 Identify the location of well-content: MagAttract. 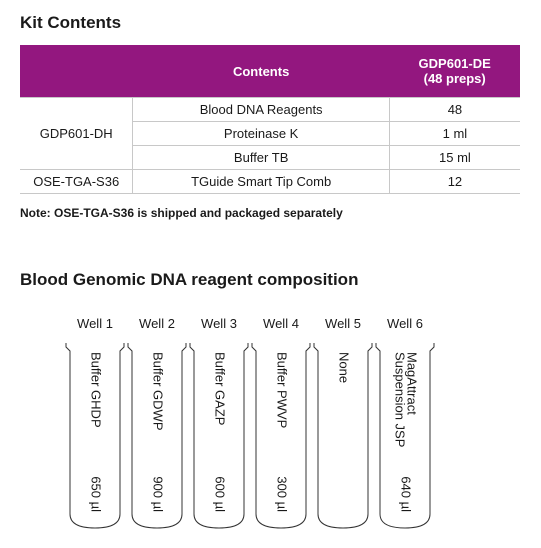
(412, 383).